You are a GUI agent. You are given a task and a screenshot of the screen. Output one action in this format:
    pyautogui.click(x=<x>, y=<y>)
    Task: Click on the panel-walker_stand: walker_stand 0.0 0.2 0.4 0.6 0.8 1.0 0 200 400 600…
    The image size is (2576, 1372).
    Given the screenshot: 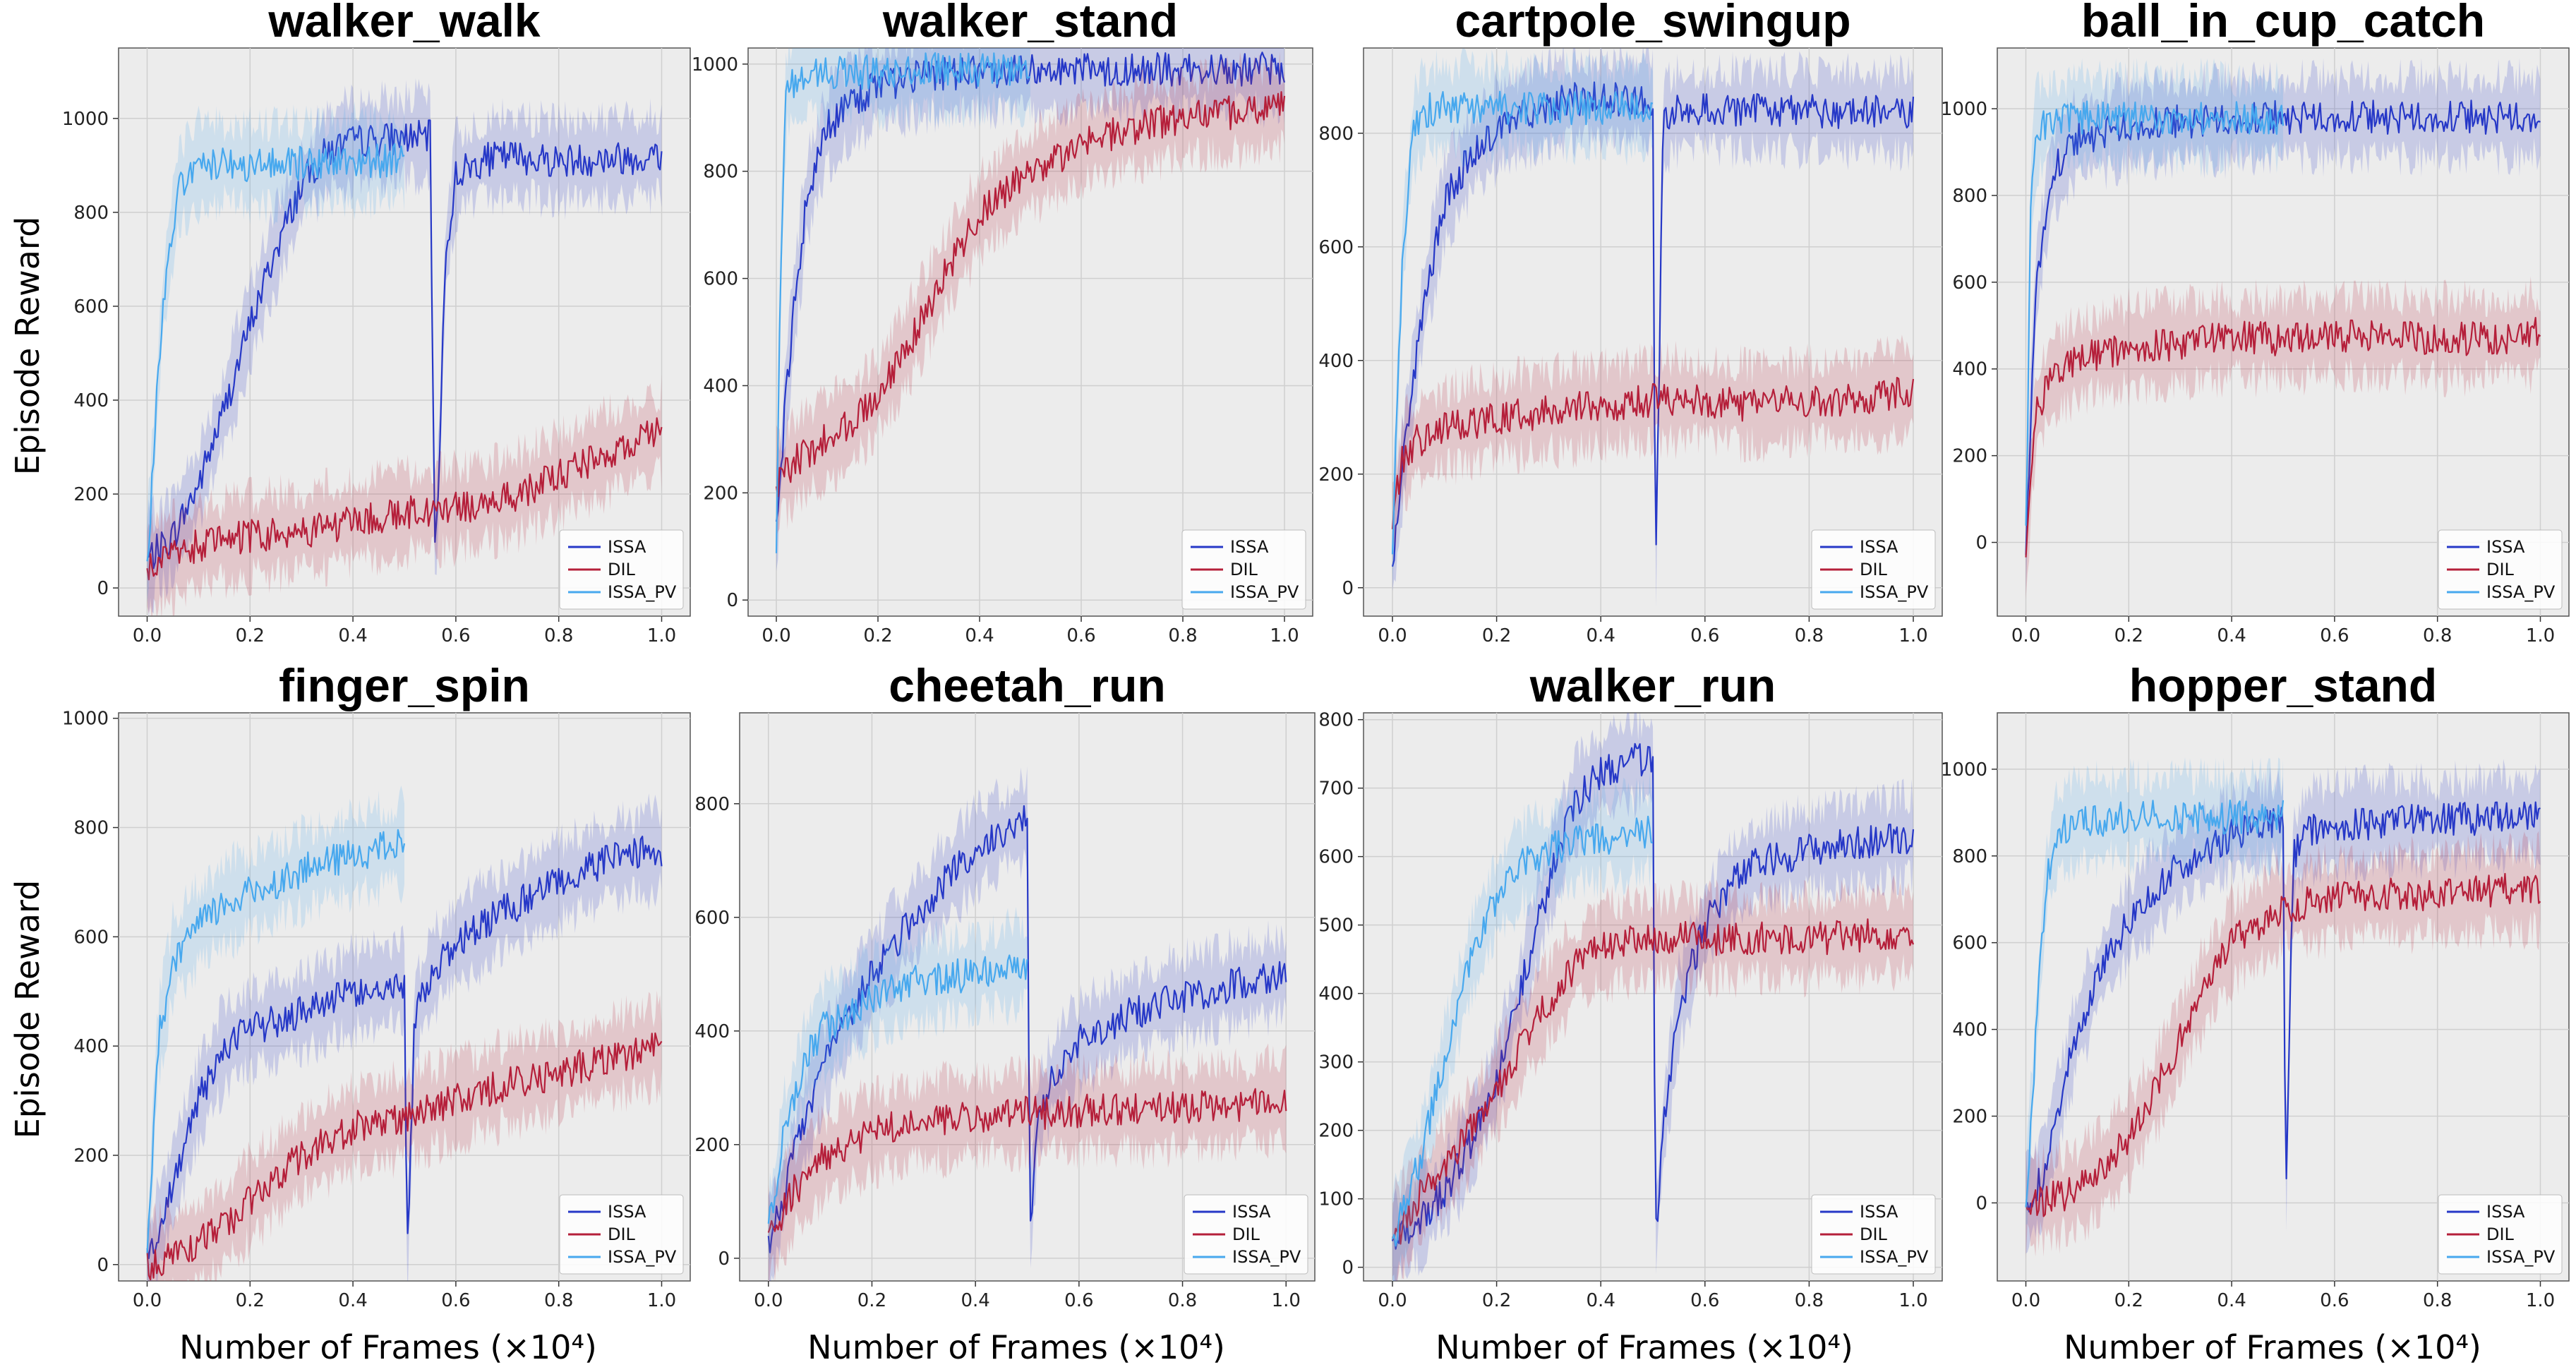 What is the action you would take?
    pyautogui.click(x=1002, y=323)
    